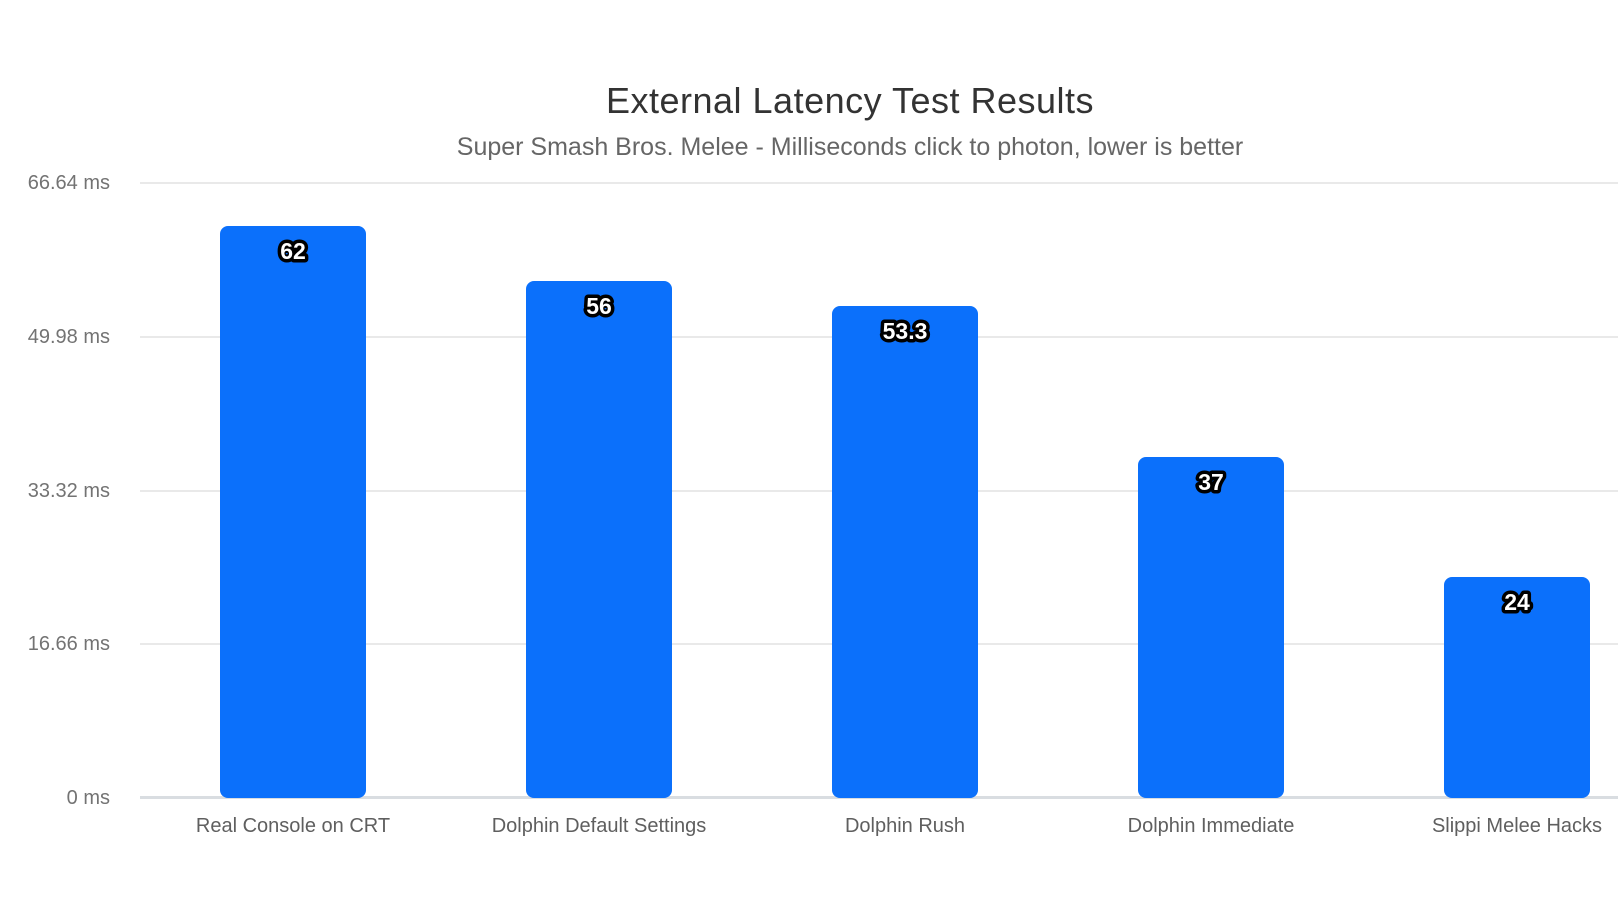 This screenshot has height=910, width=1618. I want to click on bar-value-label-group: 56, so click(599, 306).